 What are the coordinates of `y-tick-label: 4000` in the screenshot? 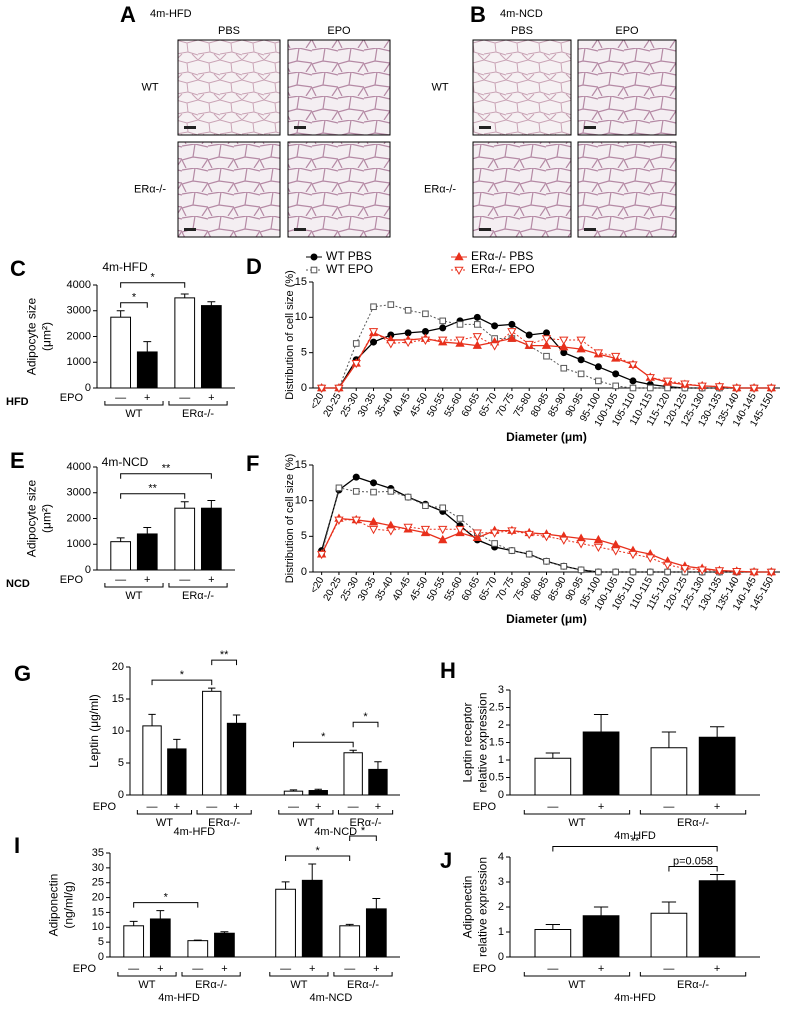 It's located at (79, 285).